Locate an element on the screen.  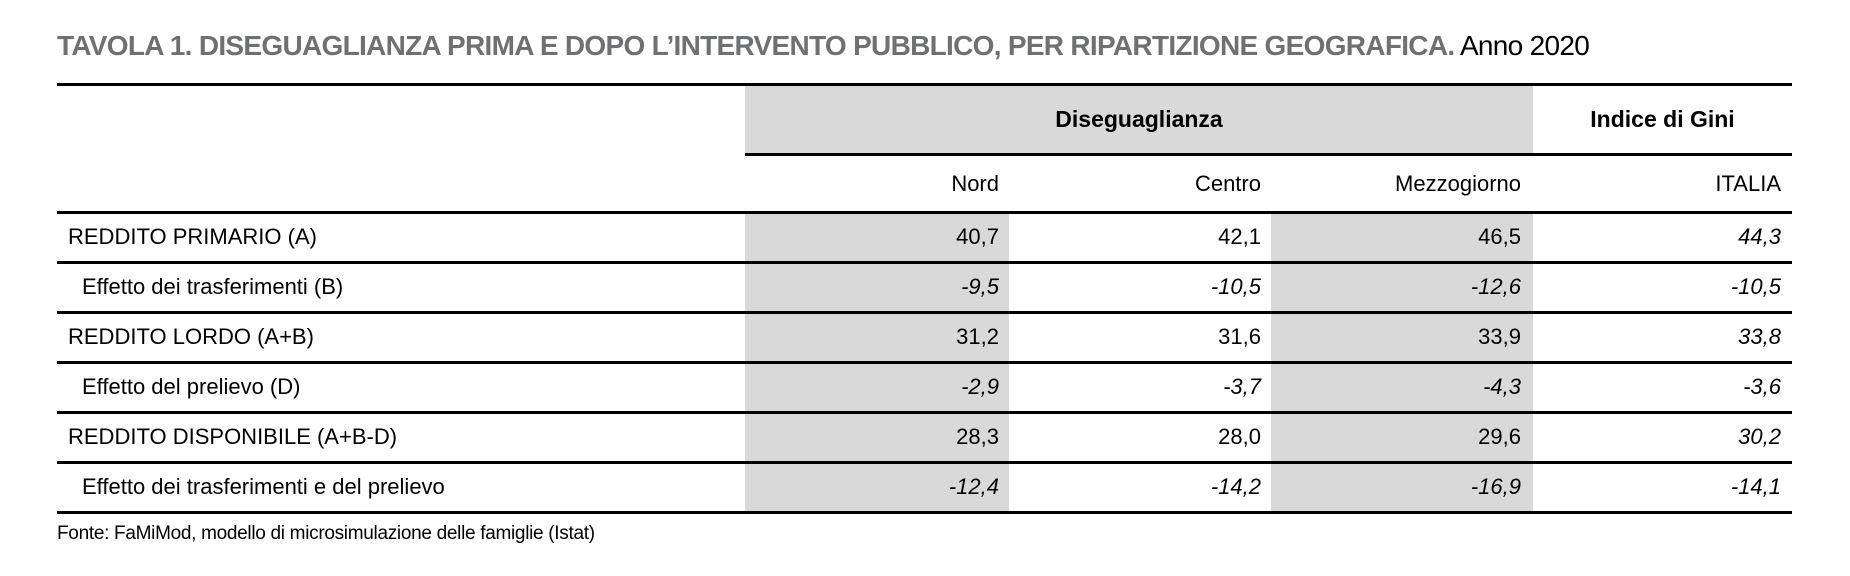
nord-column-shading is located at coordinates (877, 364).